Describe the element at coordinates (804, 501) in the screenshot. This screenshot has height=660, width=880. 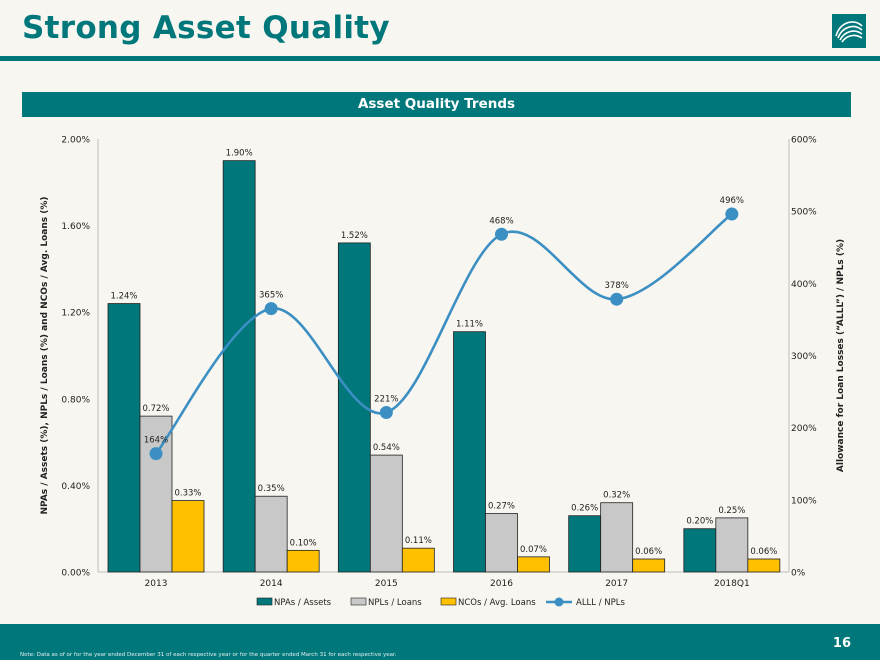
I see `y2-tick-label: 100%` at that location.